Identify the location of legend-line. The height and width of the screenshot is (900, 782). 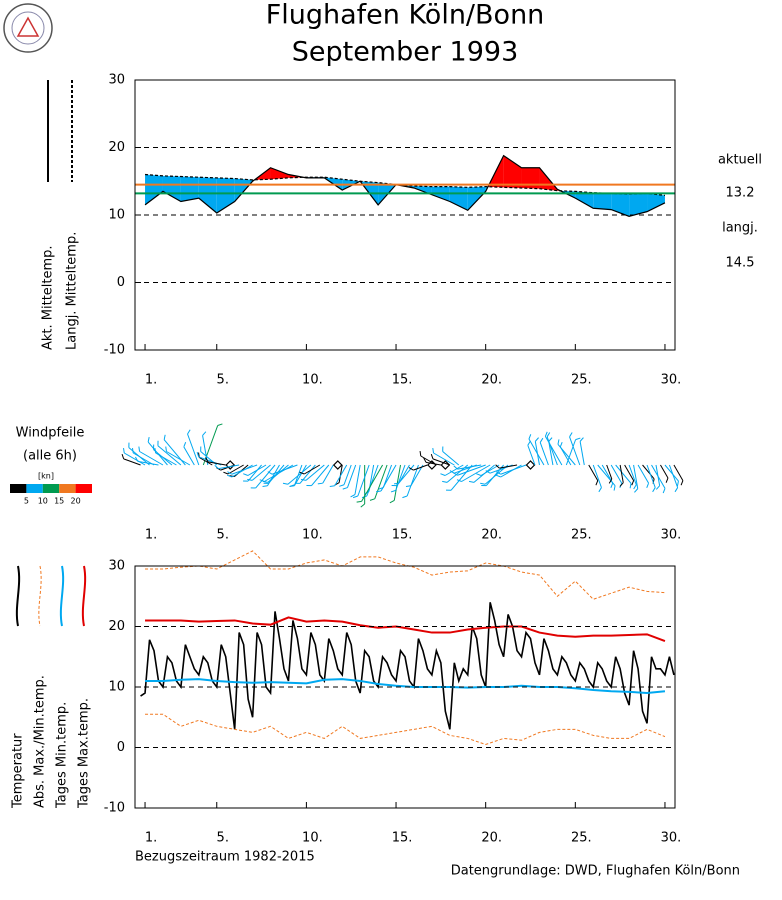
(84, 596).